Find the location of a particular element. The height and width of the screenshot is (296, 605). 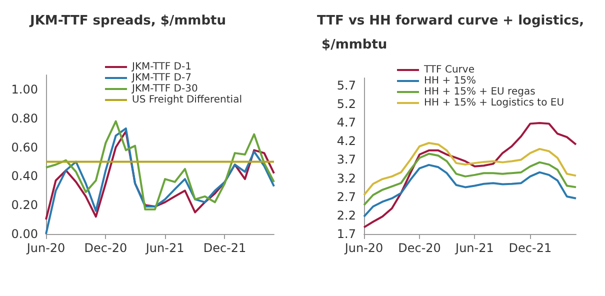

y-tick-label: 1.00 is located at coordinates (24, 89).